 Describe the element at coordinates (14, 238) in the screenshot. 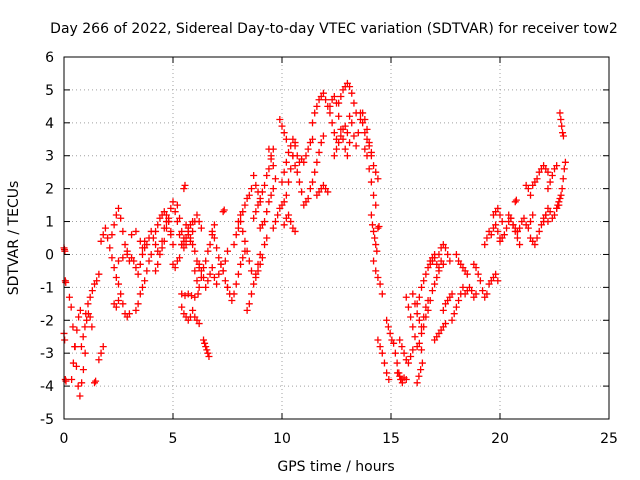

I see `y-axis-title: SDTVAR / TECUs` at that location.